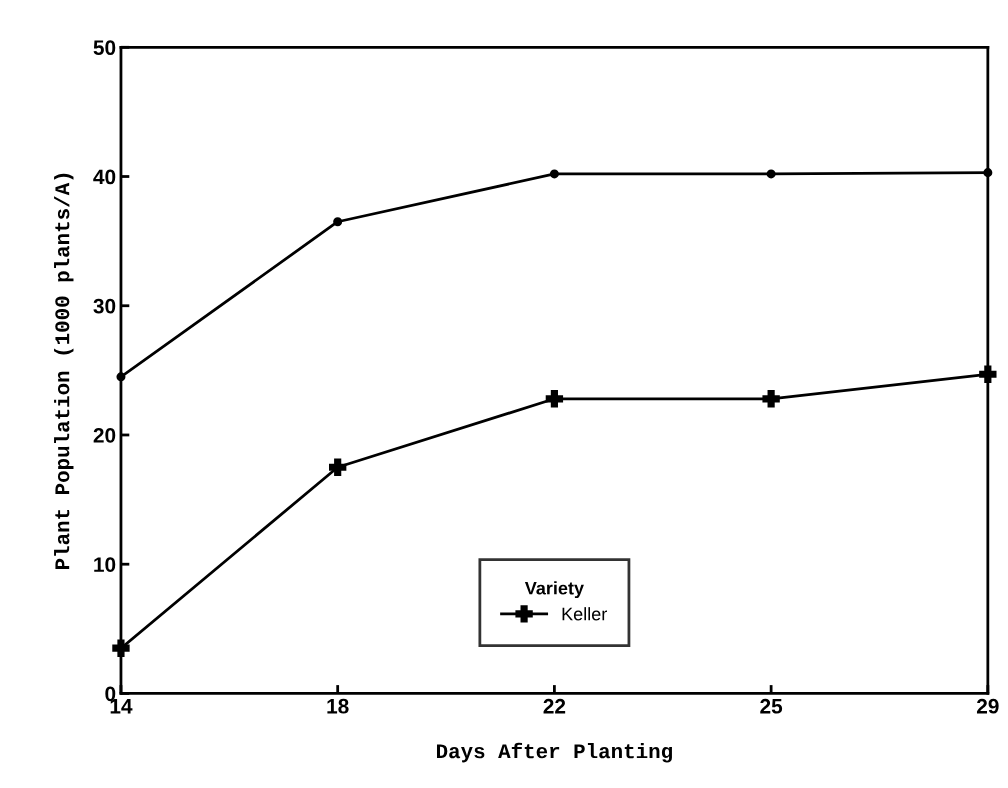  Describe the element at coordinates (105, 564) in the screenshot. I see `y-tick-label: 10` at that location.